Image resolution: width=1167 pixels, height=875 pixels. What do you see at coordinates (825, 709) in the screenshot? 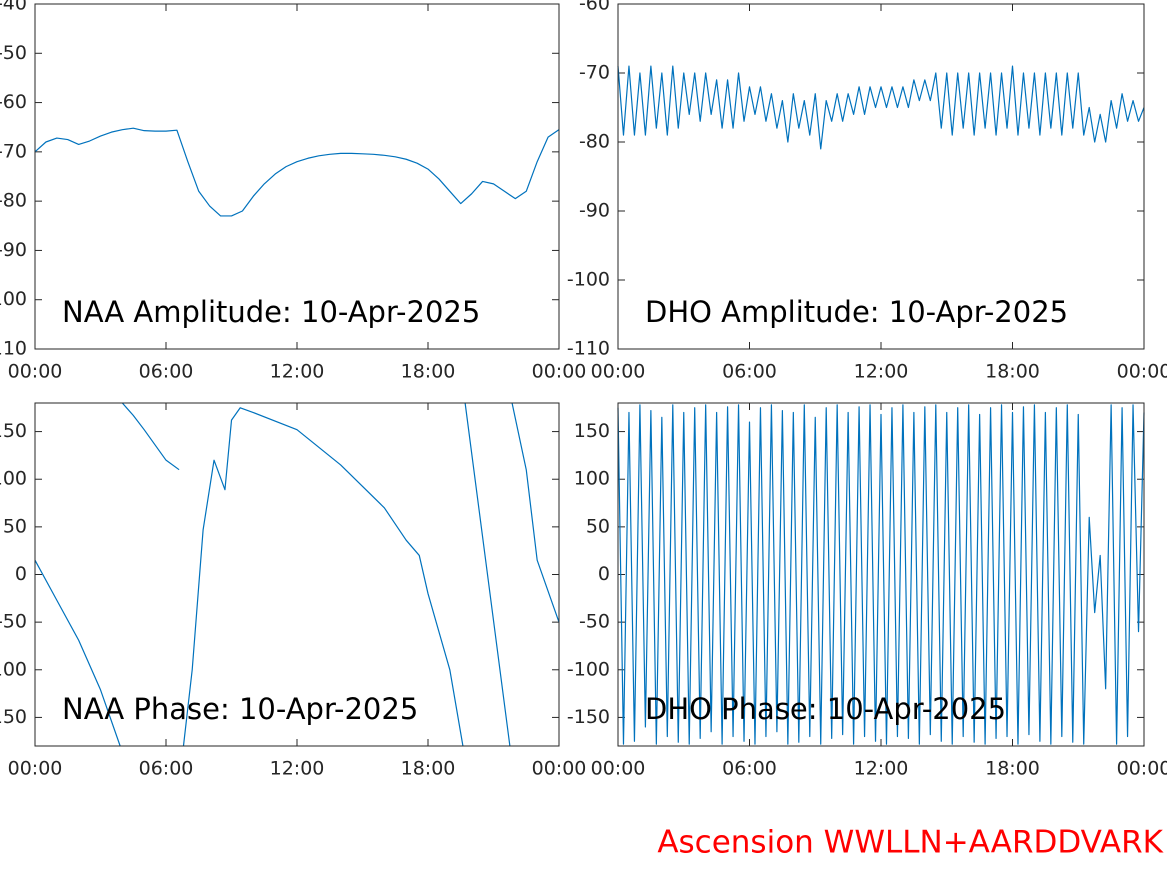
I see `plot-title: DHO Phase: 10-Apr-2025` at bounding box center [825, 709].